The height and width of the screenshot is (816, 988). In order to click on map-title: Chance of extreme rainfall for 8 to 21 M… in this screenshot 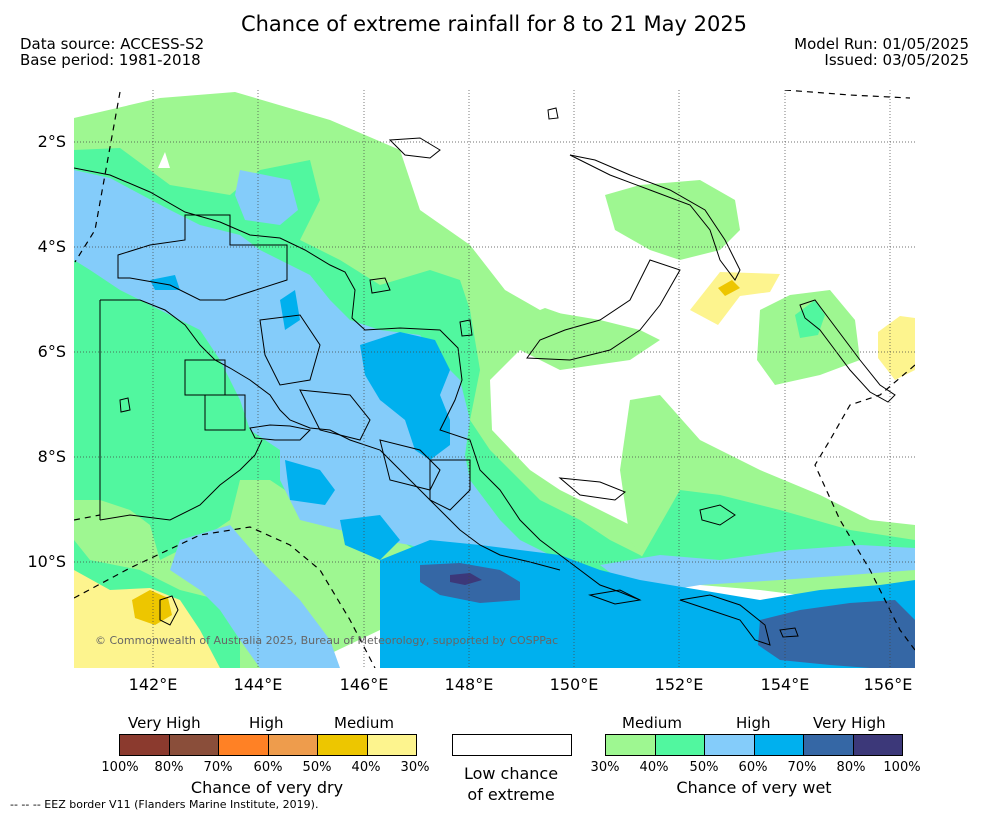, I will do `click(494, 24)`.